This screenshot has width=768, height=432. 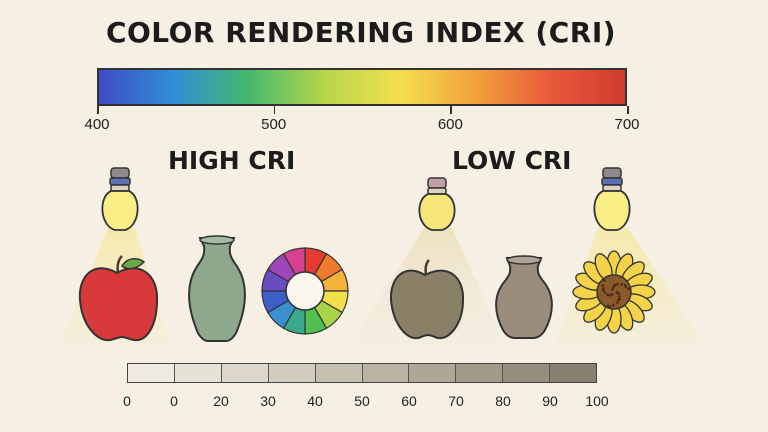 I want to click on wavelength-spectrum-bar, so click(x=362, y=87).